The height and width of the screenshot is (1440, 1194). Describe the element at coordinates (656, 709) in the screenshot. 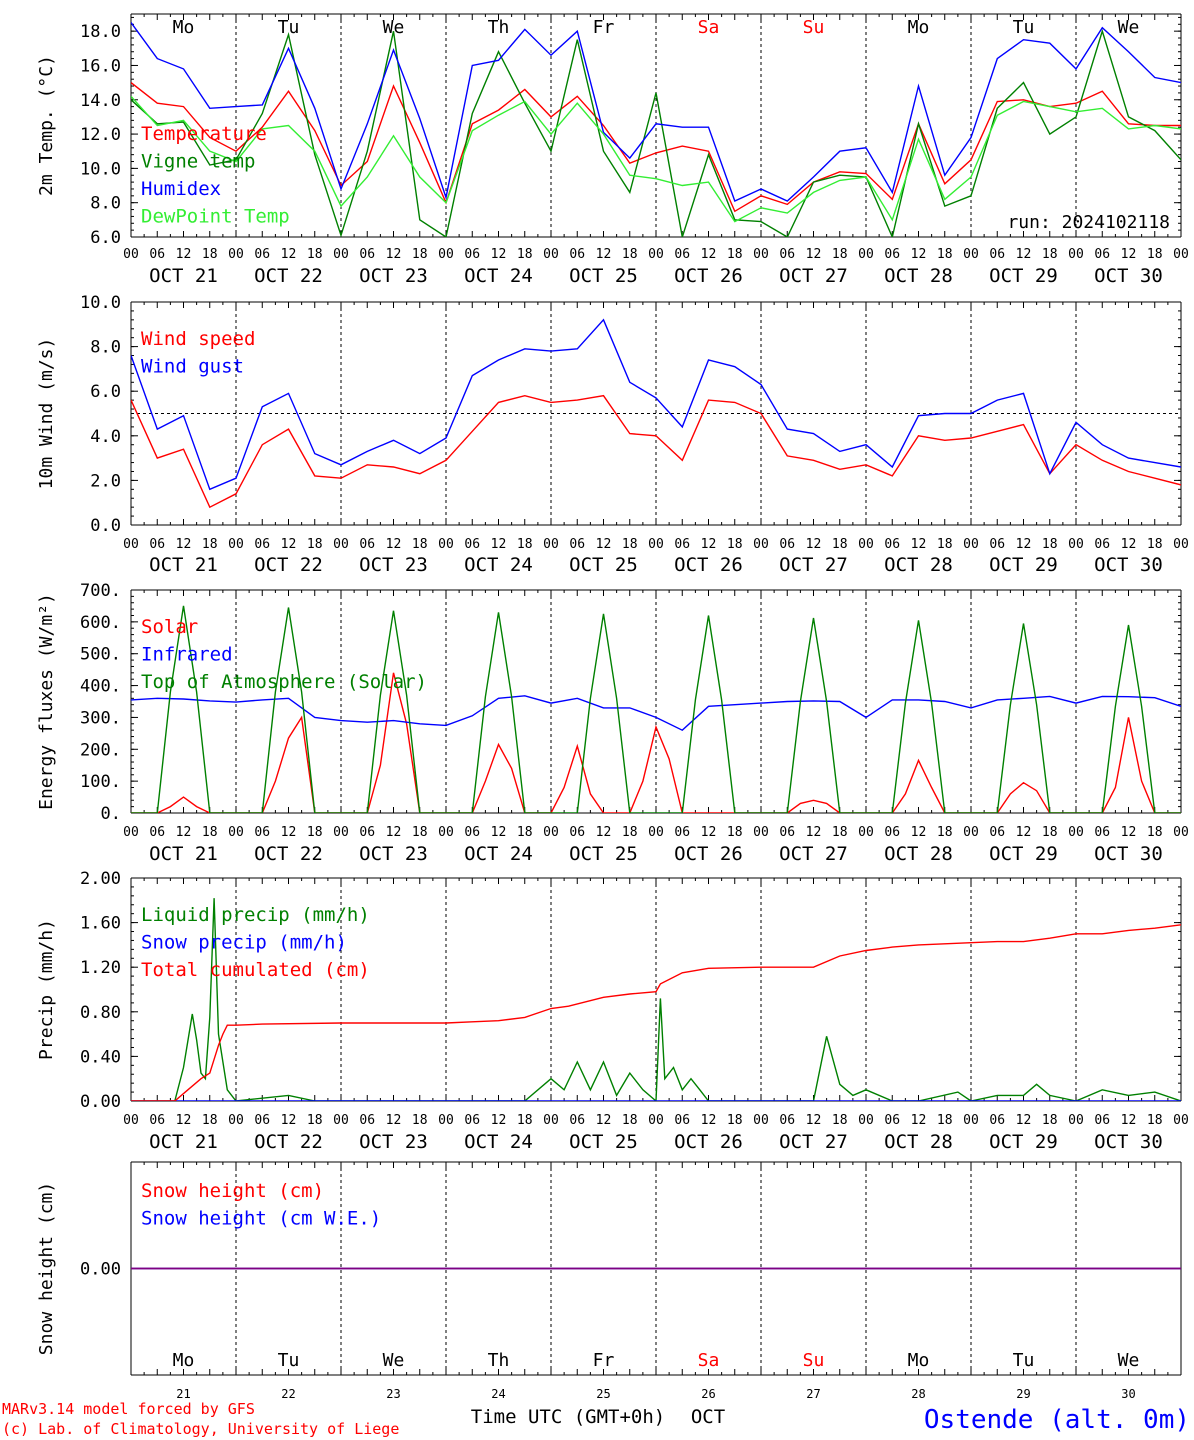

I see `series-line-top-of-atmosphere-solar-` at that location.